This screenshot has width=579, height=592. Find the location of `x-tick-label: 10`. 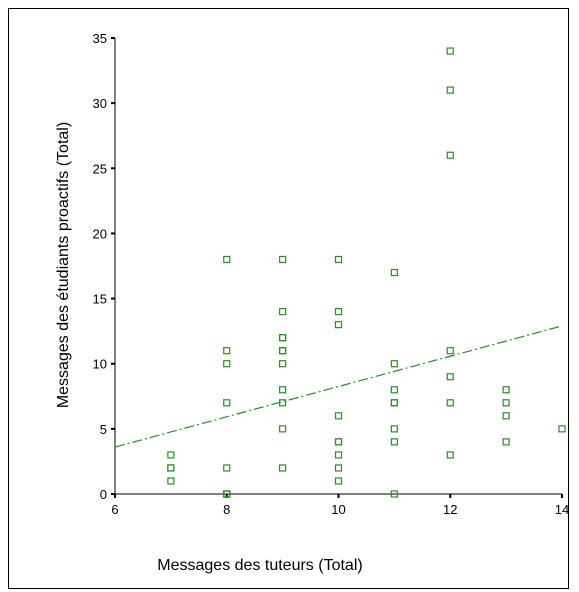

x-tick-label: 10 is located at coordinates (338, 509).